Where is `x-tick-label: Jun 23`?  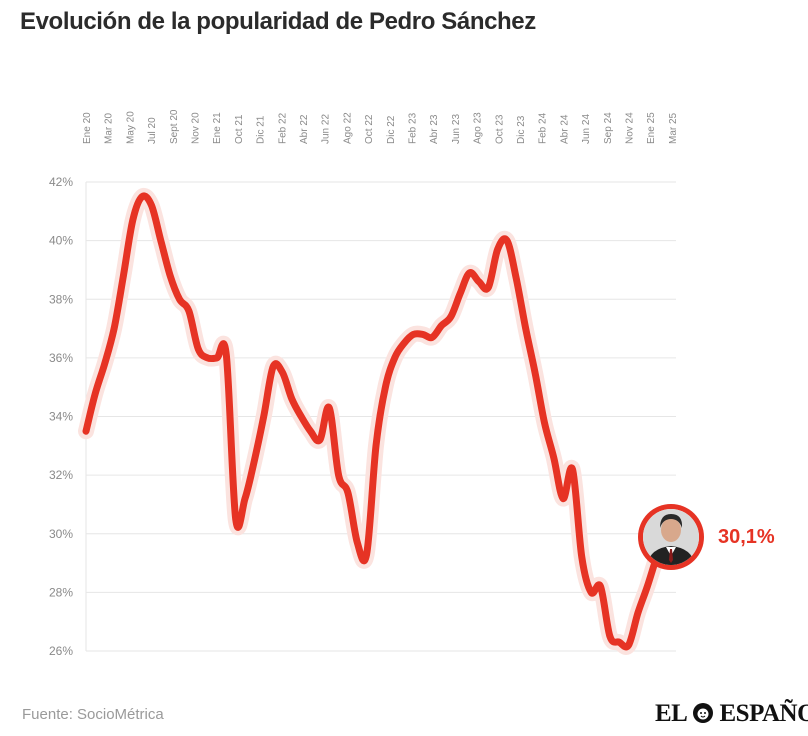 x-tick-label: Jun 23 is located at coordinates (456, 129).